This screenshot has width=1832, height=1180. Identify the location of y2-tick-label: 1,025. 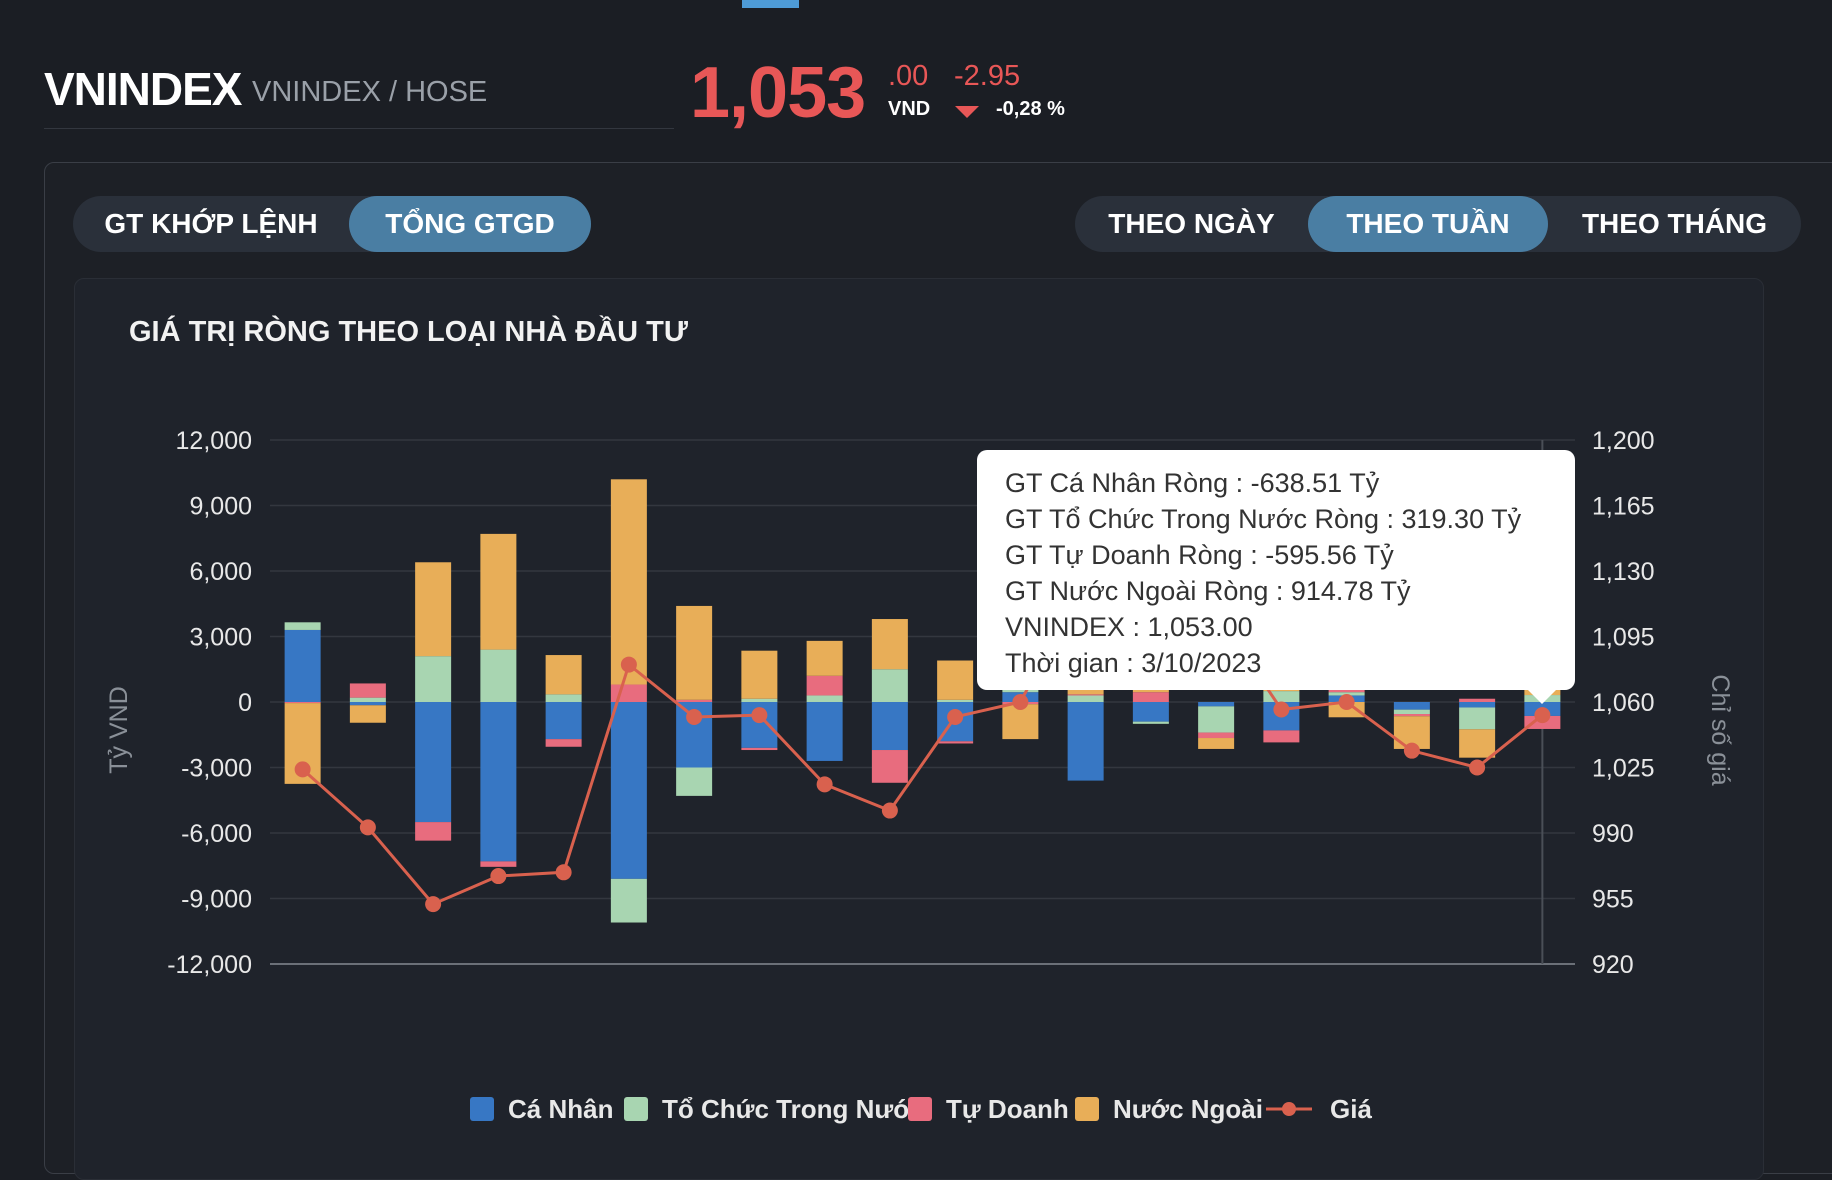
(1623, 769).